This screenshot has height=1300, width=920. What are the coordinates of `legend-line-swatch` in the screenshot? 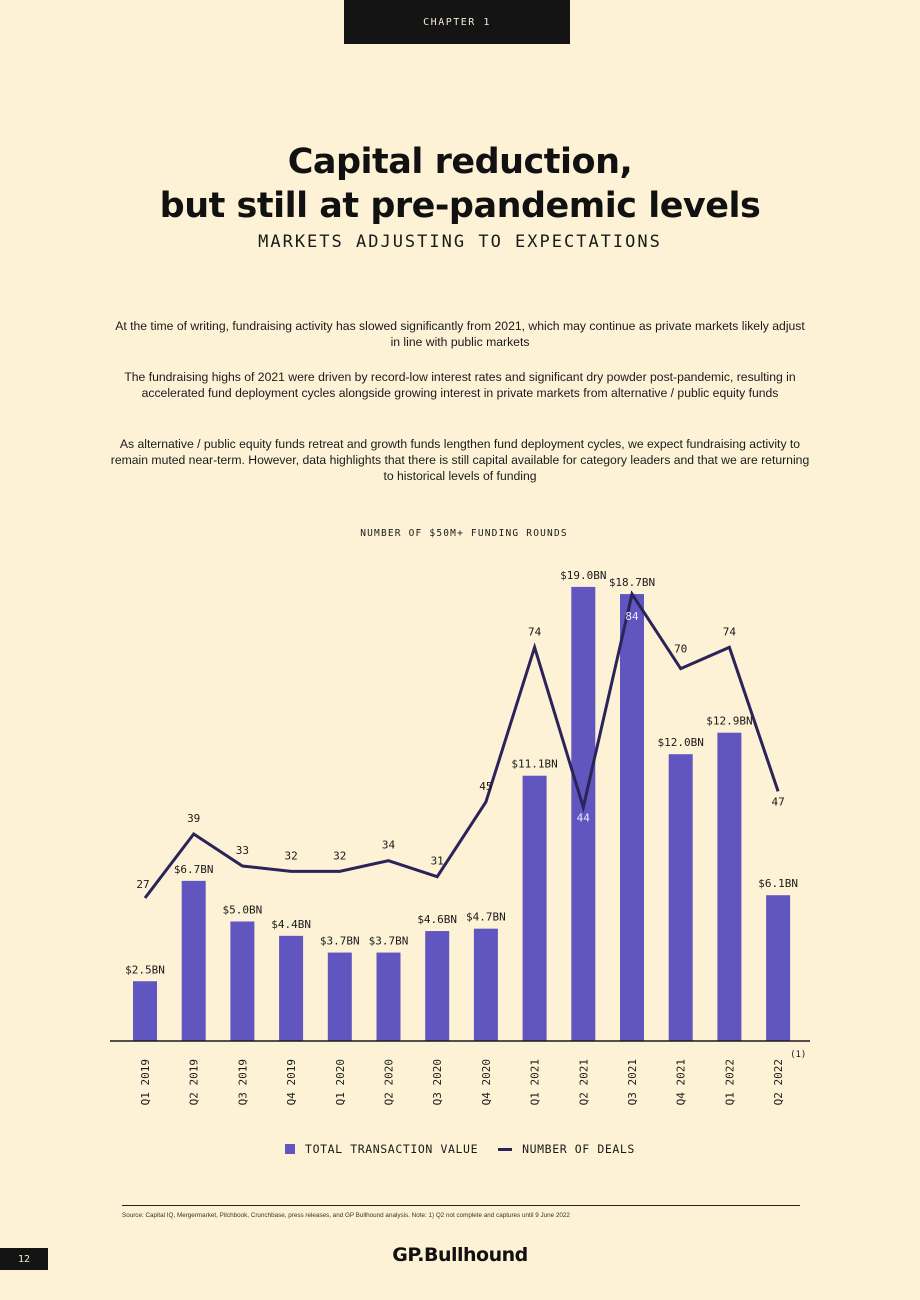 It's located at (505, 1149).